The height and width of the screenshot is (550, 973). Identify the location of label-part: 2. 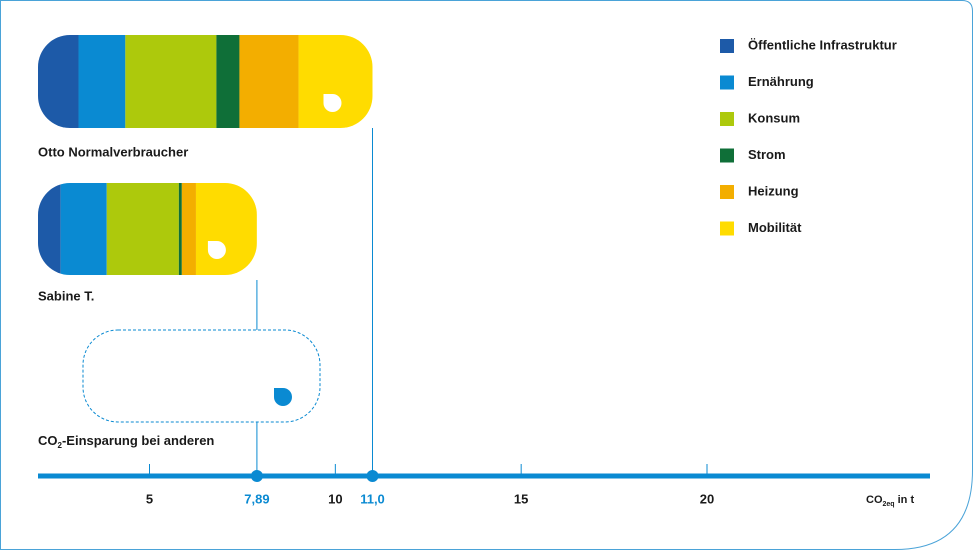
(60, 445).